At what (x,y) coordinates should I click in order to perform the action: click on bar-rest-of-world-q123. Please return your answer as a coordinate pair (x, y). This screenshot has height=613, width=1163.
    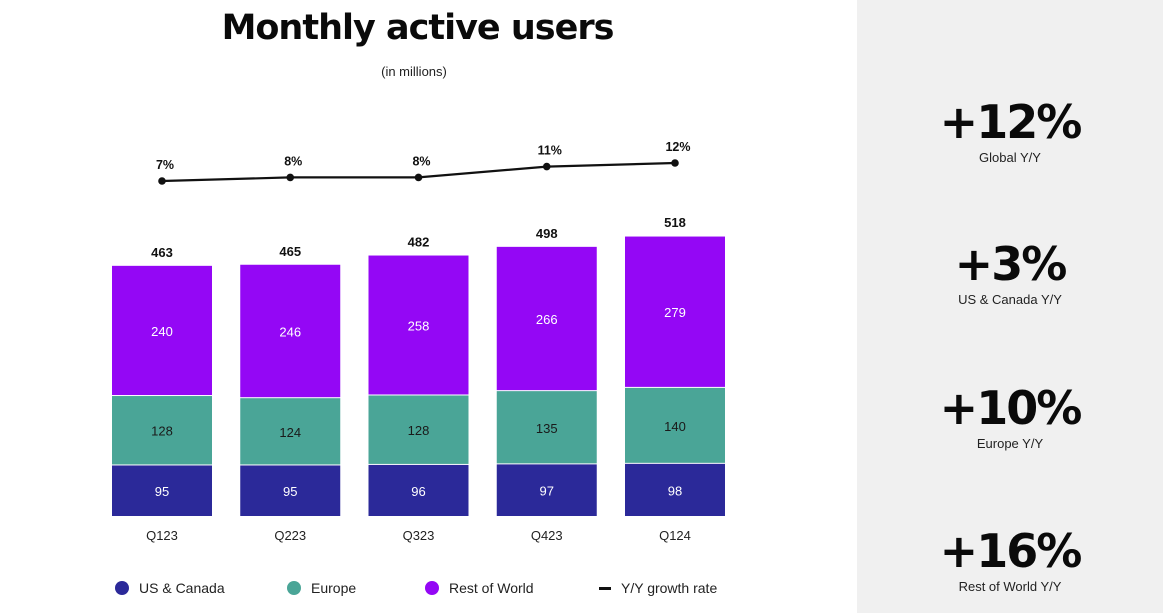
    Looking at the image, I should click on (162, 330).